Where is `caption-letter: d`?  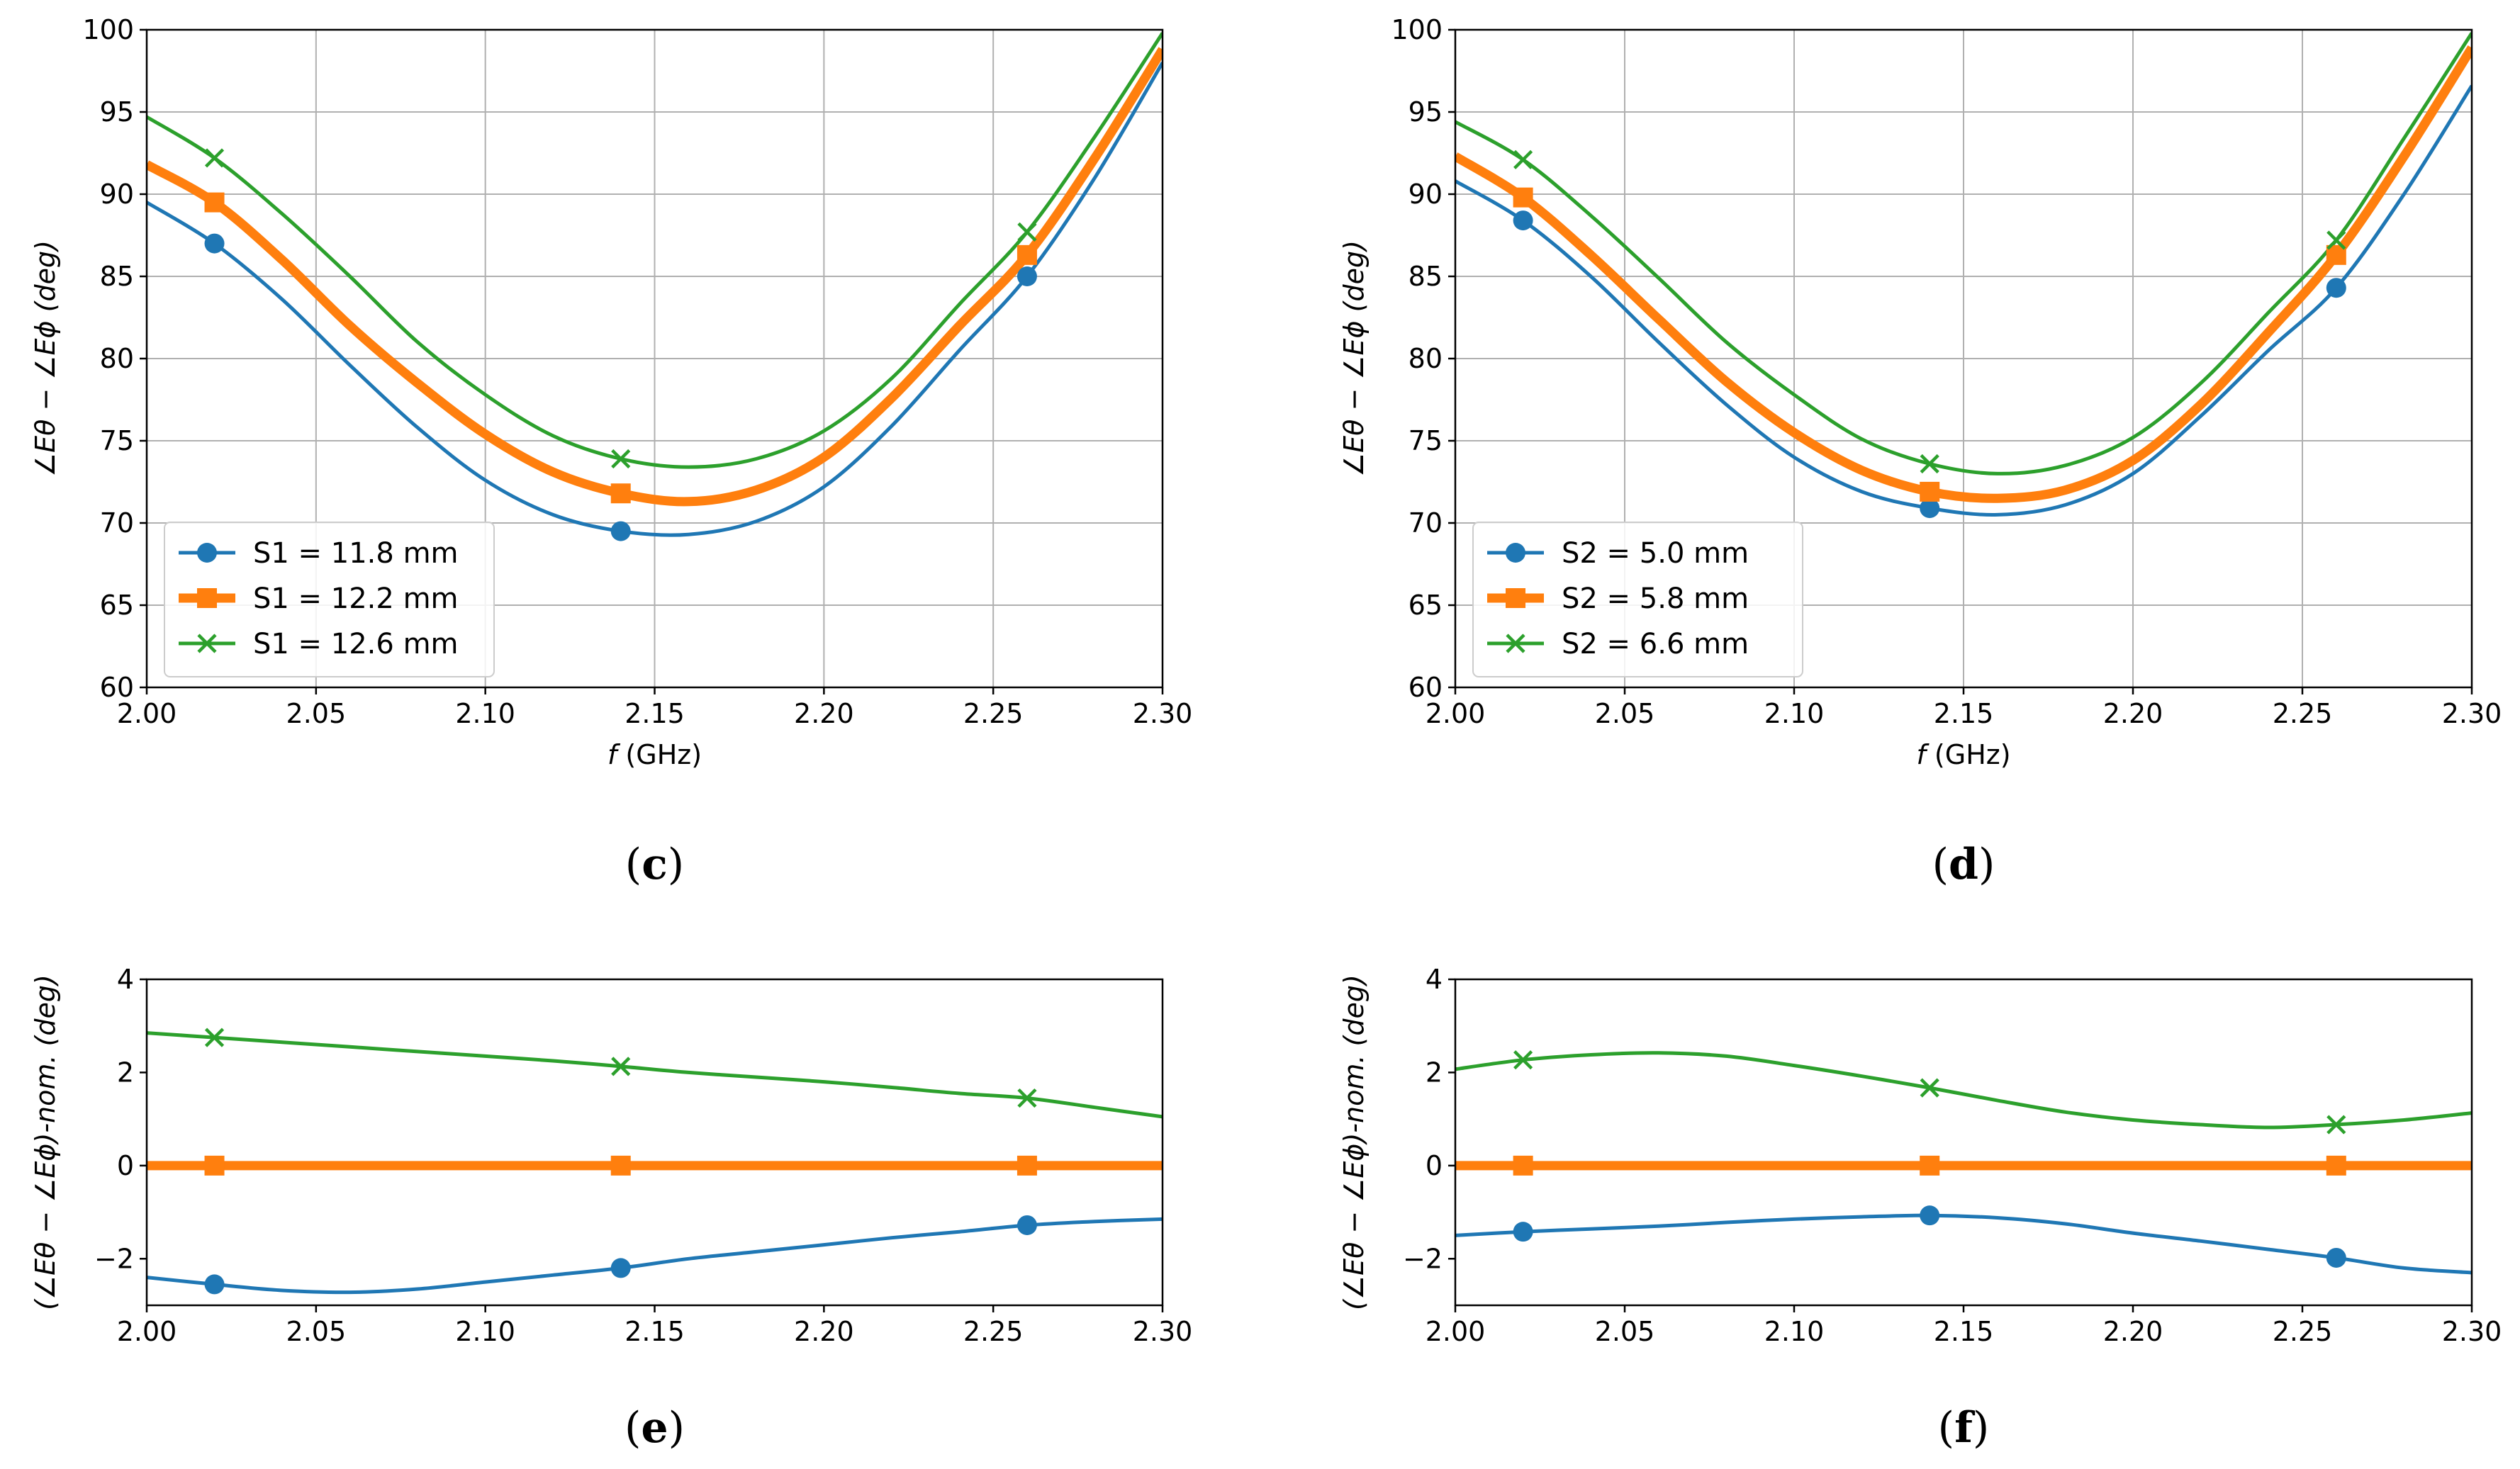
caption-letter: d is located at coordinates (1963, 865).